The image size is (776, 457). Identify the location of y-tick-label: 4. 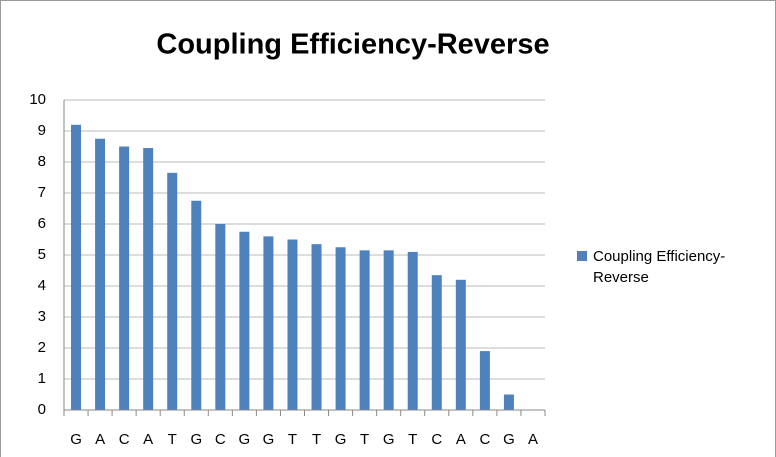
(42, 285).